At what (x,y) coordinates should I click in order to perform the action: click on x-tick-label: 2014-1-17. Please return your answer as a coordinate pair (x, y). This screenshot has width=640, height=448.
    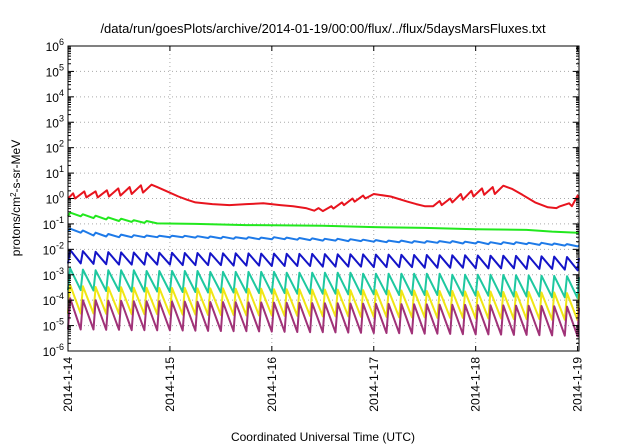
    Looking at the image, I should click on (374, 384).